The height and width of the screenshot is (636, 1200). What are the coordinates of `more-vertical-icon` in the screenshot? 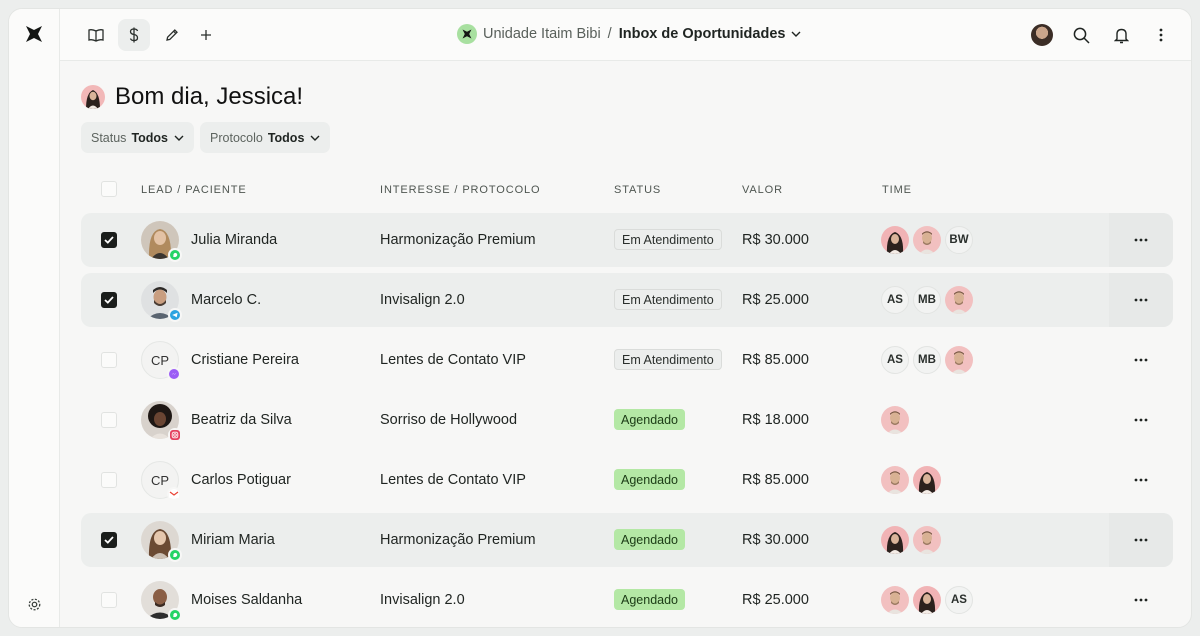 It's located at (1161, 35).